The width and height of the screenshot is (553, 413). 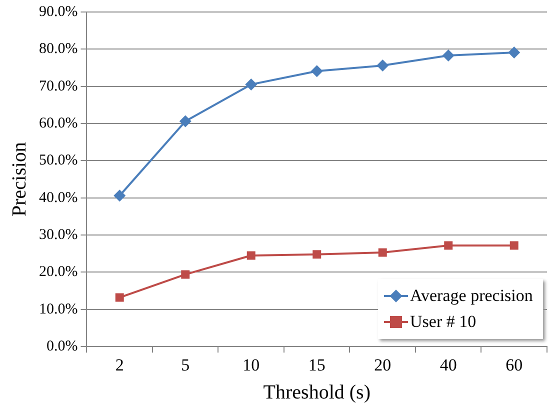 I want to click on x-tick-label: 10, so click(x=251, y=364).